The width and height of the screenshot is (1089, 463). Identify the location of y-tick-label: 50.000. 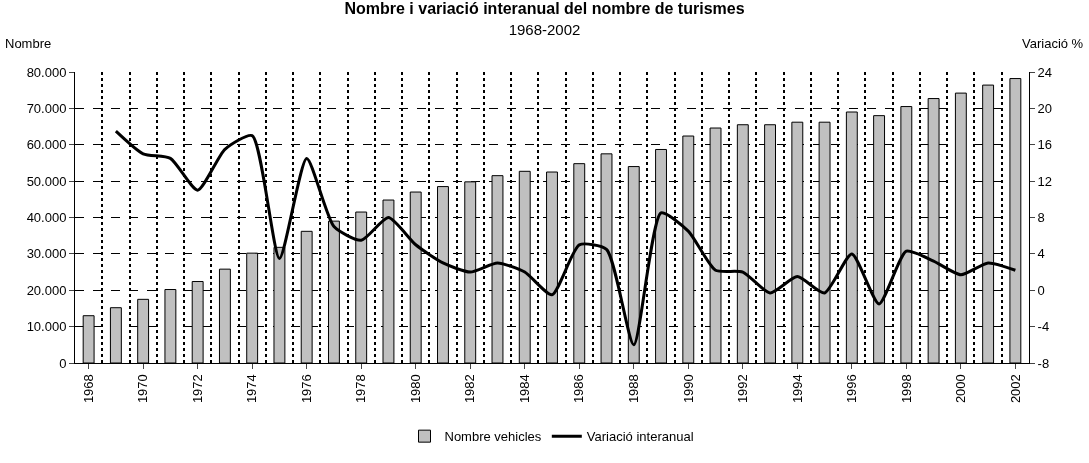
(46, 181).